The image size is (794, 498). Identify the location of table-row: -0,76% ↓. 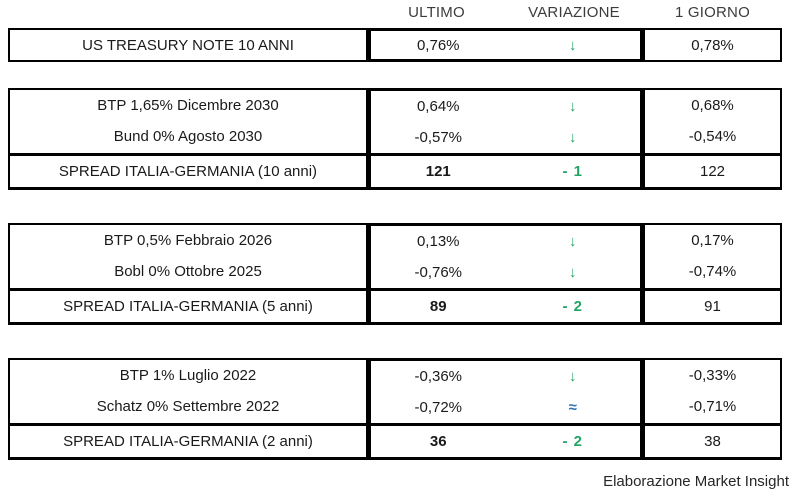
(505, 272).